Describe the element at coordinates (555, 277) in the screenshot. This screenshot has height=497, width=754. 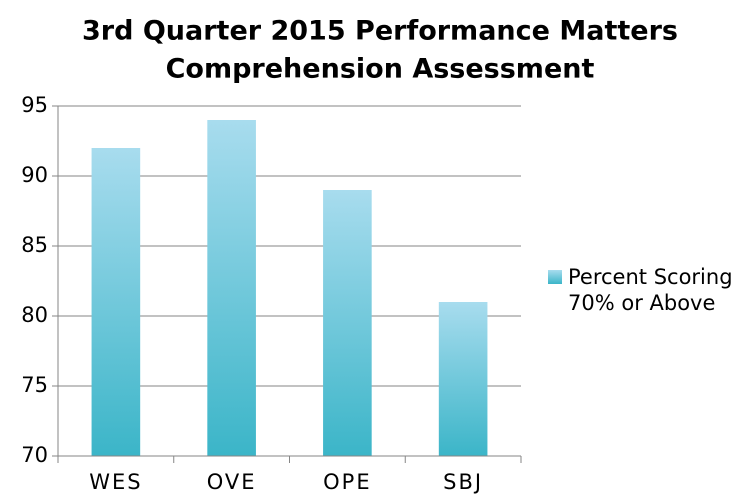
I see `legend-swatch` at that location.